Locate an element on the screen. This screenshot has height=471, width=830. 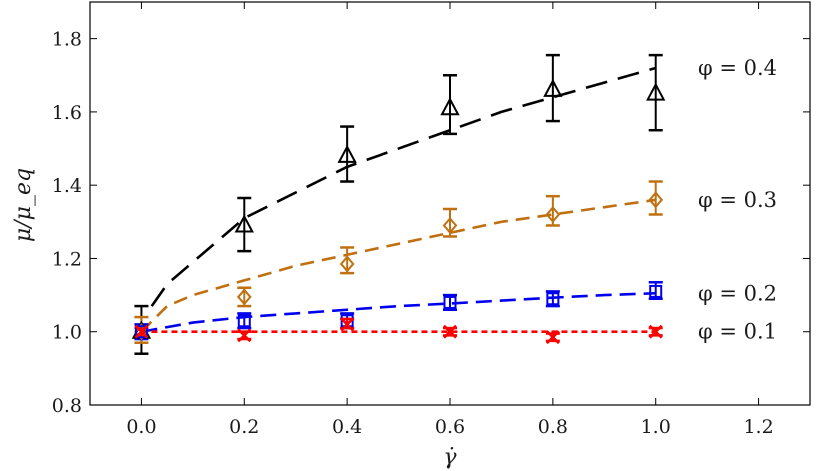
x-axis-label: γ̇ is located at coordinates (450, 457).